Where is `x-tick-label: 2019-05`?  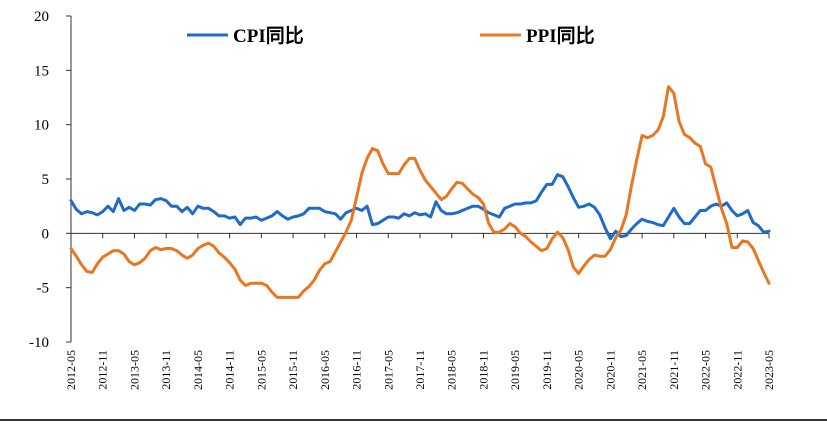
x-tick-label: 2019-05 is located at coordinates (515, 370).